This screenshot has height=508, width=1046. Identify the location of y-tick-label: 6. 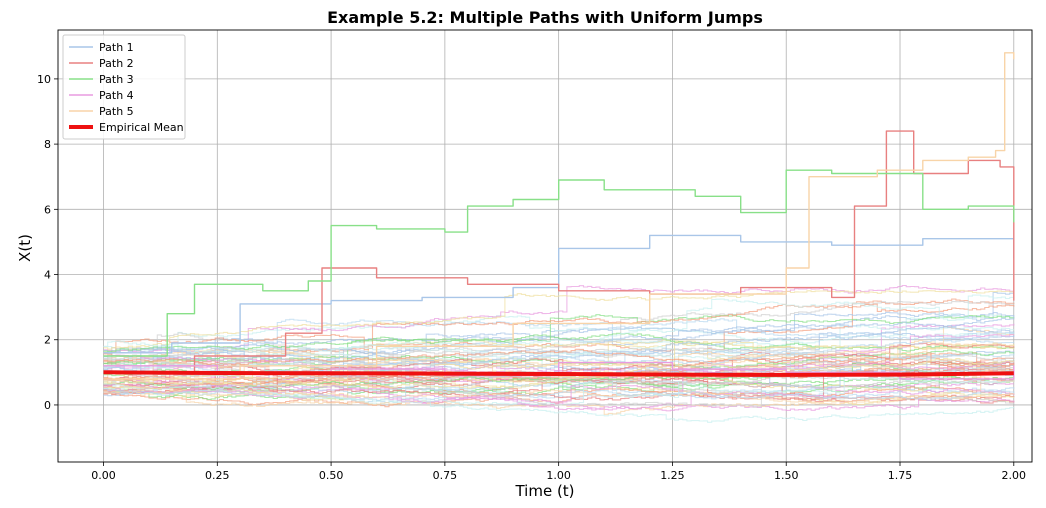
(47, 209).